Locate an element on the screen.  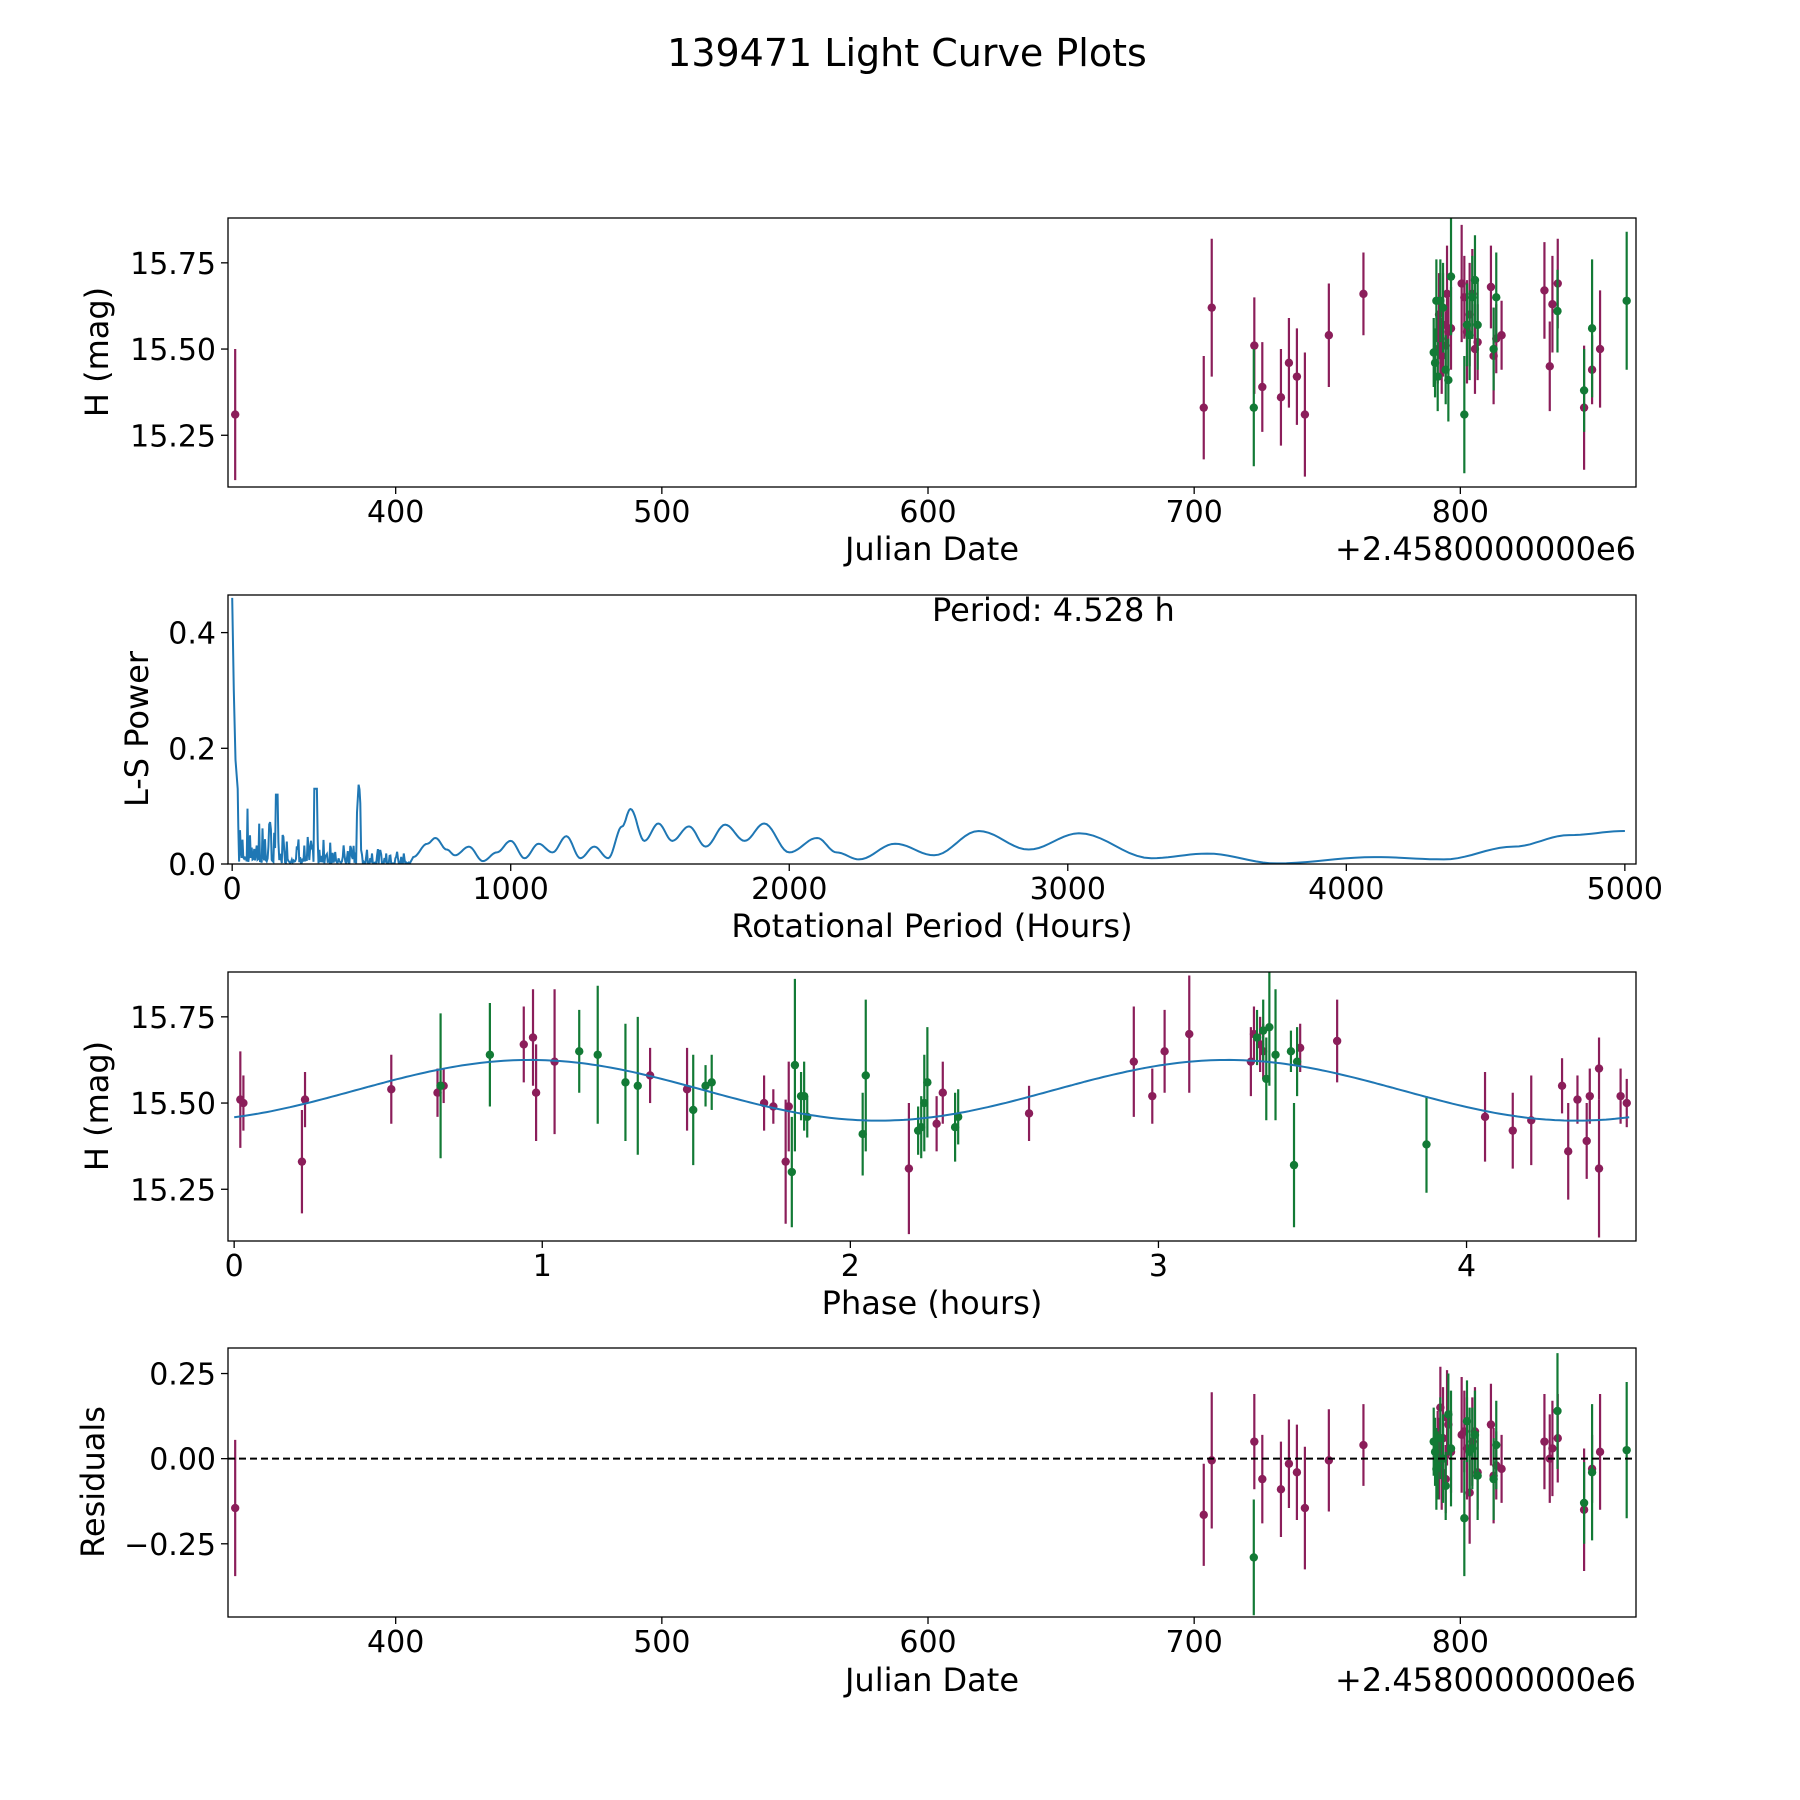
light-curve-ylabel: H (mag) is located at coordinates (97, 352).